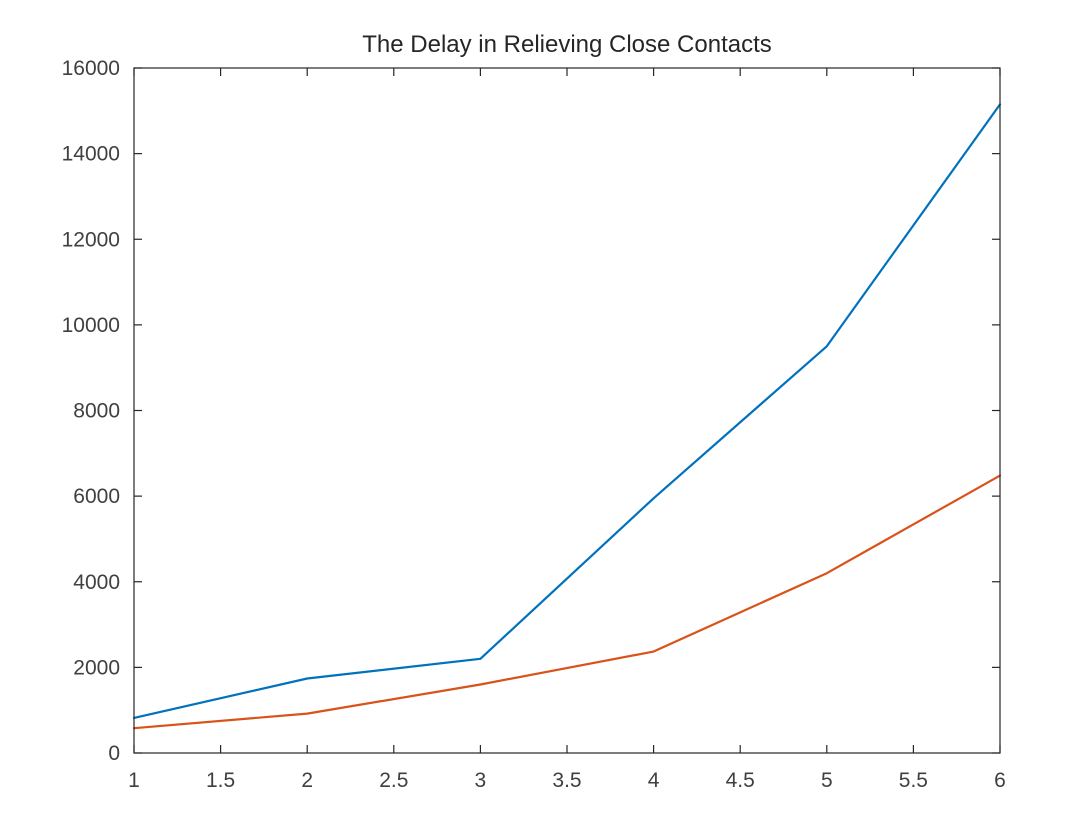 Image resolution: width=1073 pixels, height=838 pixels. I want to click on y-tick-label: 6000, so click(96, 496).